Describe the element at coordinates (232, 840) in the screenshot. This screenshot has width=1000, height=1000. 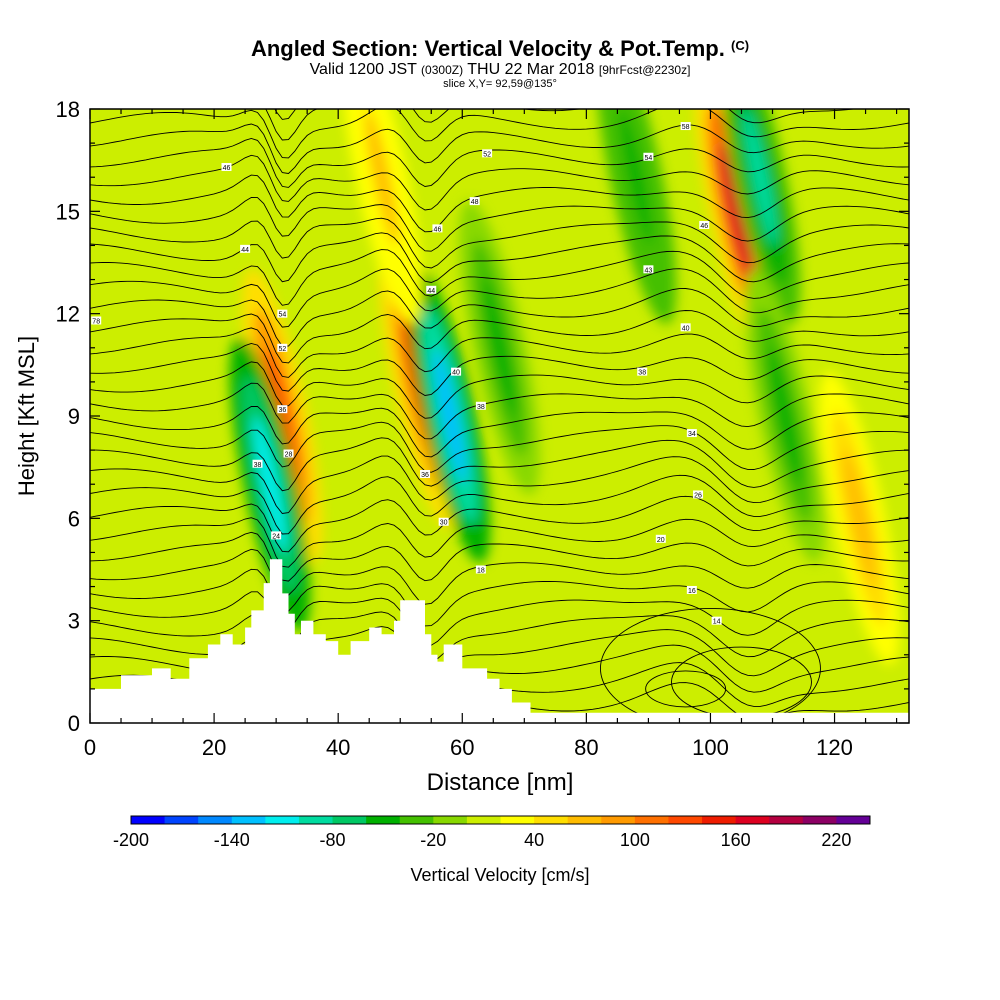
I see `colorbar-tick-label: -140` at that location.